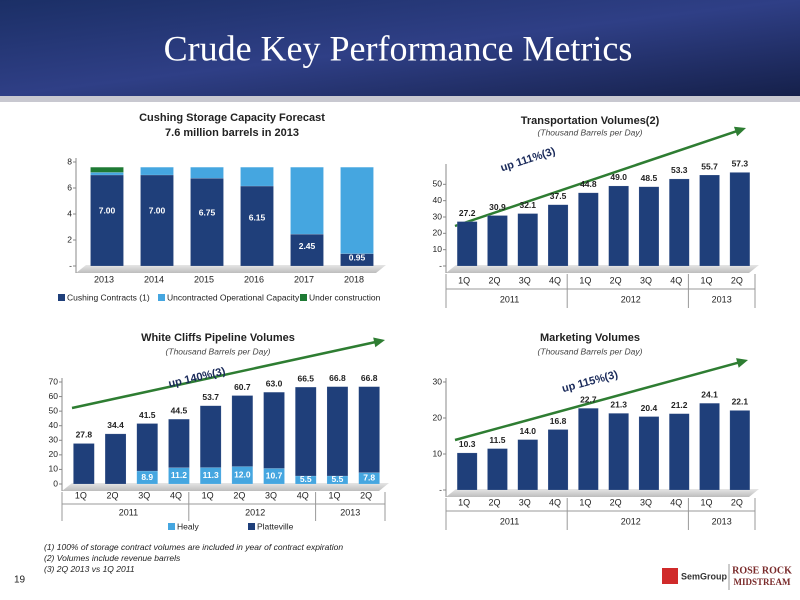 This screenshot has height=600, width=800. Describe the element at coordinates (740, 164) in the screenshot. I see `value-label: 57.3` at that location.